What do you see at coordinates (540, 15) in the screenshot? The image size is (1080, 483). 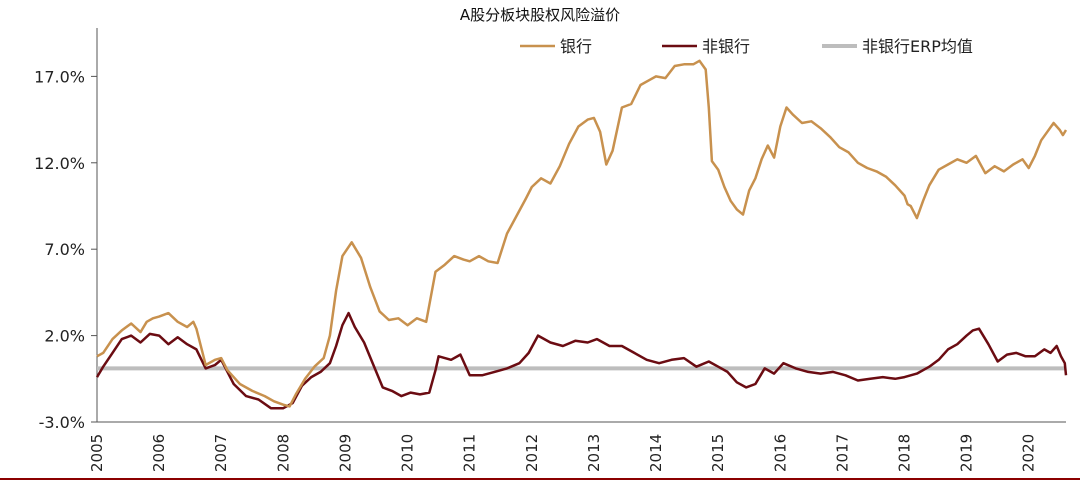 I see `chart-title: A股分板块股权风险溢价` at bounding box center [540, 15].